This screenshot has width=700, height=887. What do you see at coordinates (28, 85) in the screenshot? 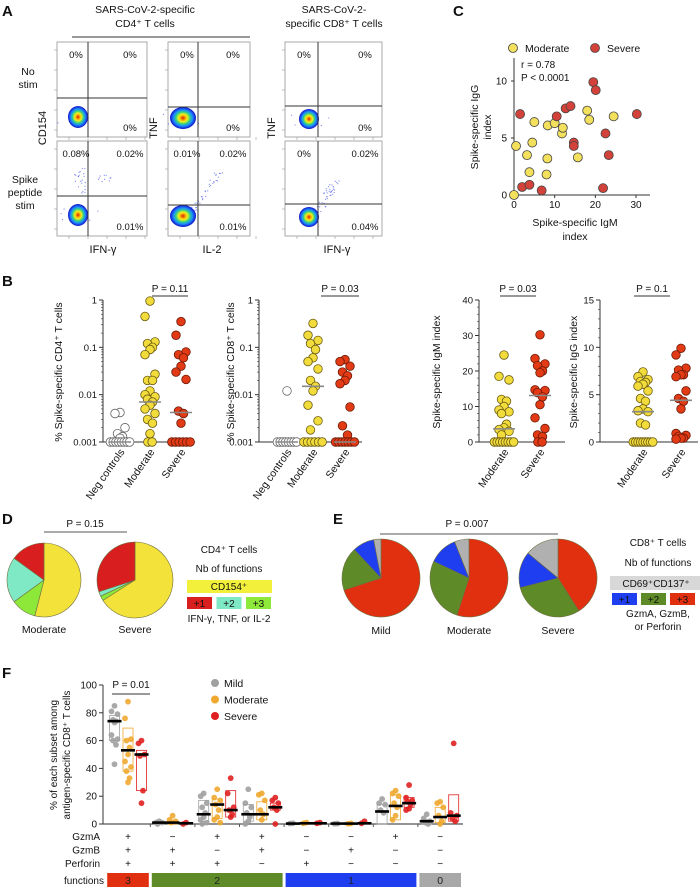
I see `row-label-no-stim: stim` at bounding box center [28, 85].